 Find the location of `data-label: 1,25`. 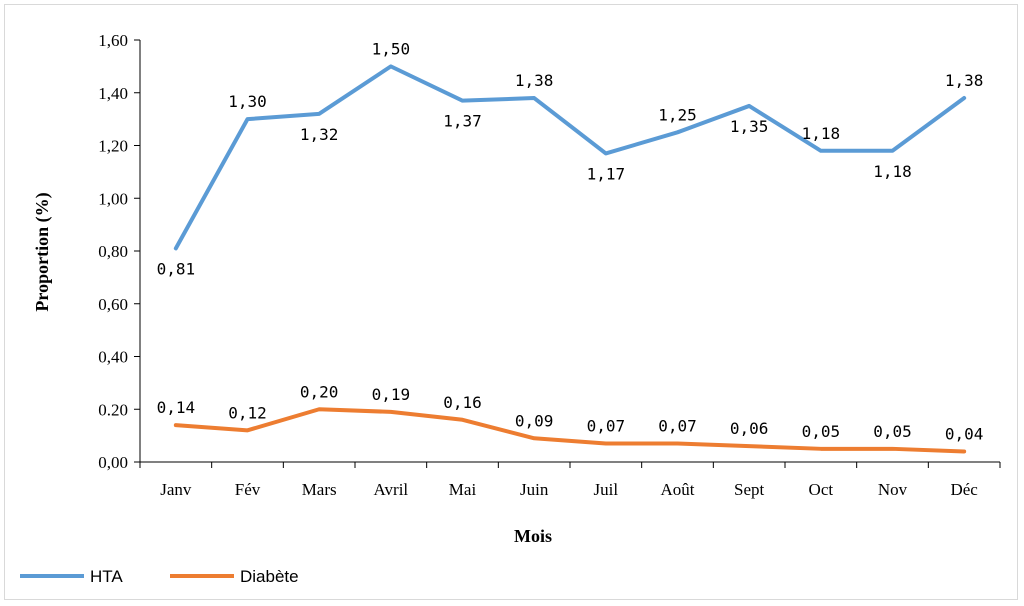

data-label: 1,25 is located at coordinates (677, 114).